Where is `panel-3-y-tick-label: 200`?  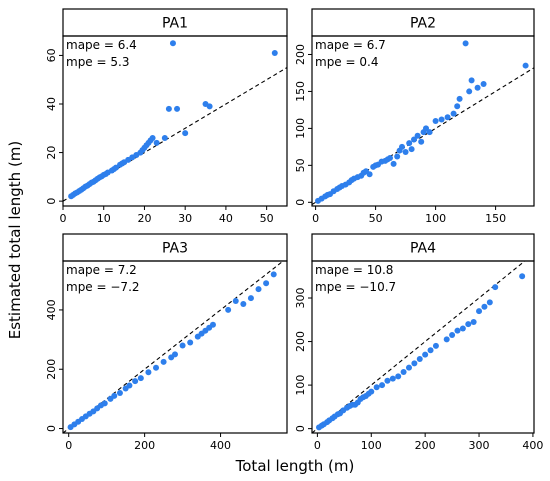 panel-3-y-tick-label: 200 is located at coordinates (51, 369).